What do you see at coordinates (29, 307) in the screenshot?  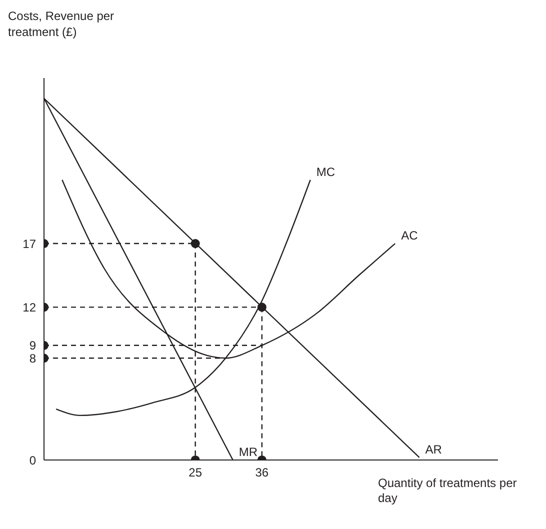 I see `y-tick-label: 12` at bounding box center [29, 307].